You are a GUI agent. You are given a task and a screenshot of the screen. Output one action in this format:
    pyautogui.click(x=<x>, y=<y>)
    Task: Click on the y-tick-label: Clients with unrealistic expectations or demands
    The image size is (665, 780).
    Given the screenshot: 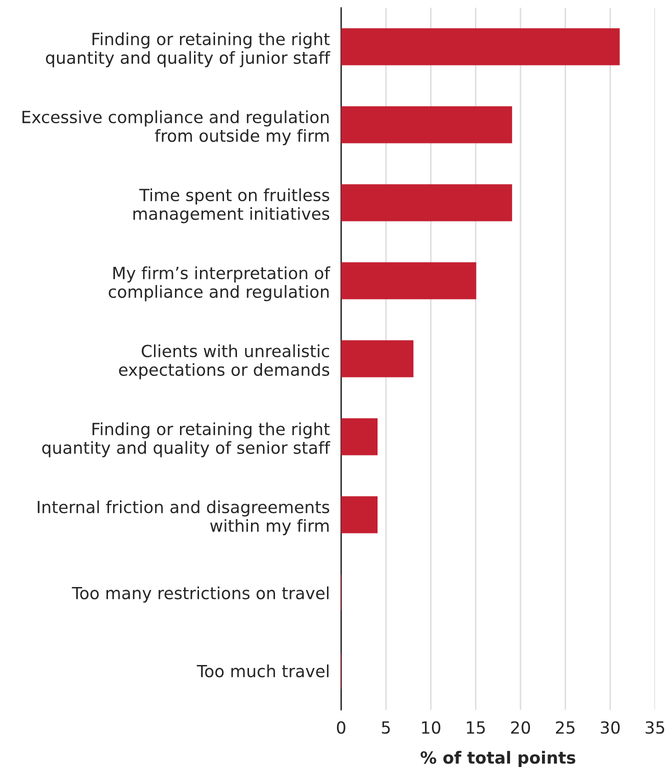 What is the action you would take?
    pyautogui.click(x=224, y=362)
    